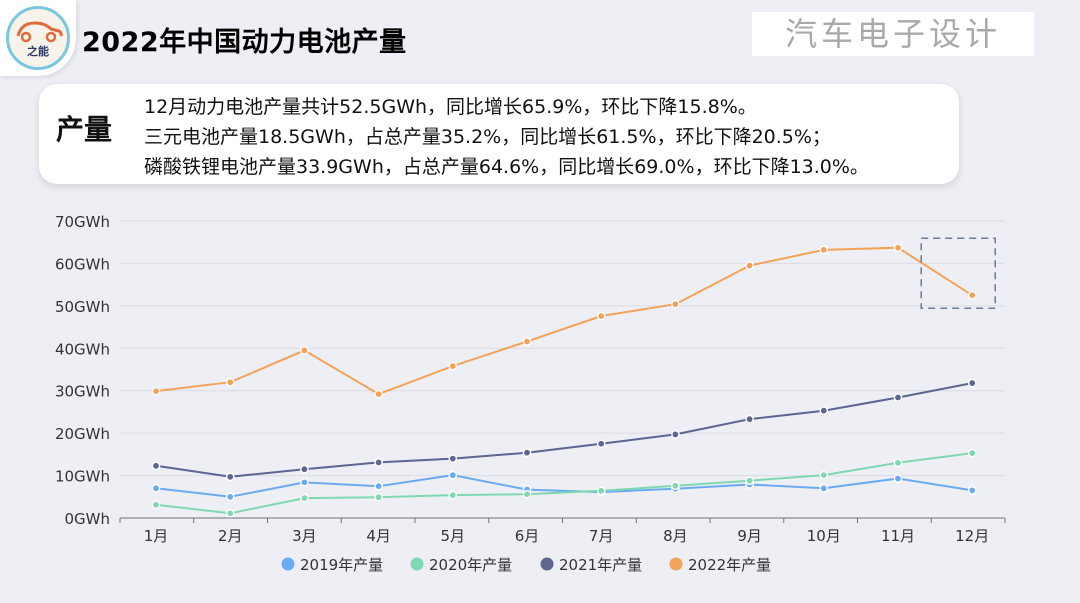 The height and width of the screenshot is (603, 1080). What do you see at coordinates (39, 32) in the screenshot?
I see `car-icon` at bounding box center [39, 32].